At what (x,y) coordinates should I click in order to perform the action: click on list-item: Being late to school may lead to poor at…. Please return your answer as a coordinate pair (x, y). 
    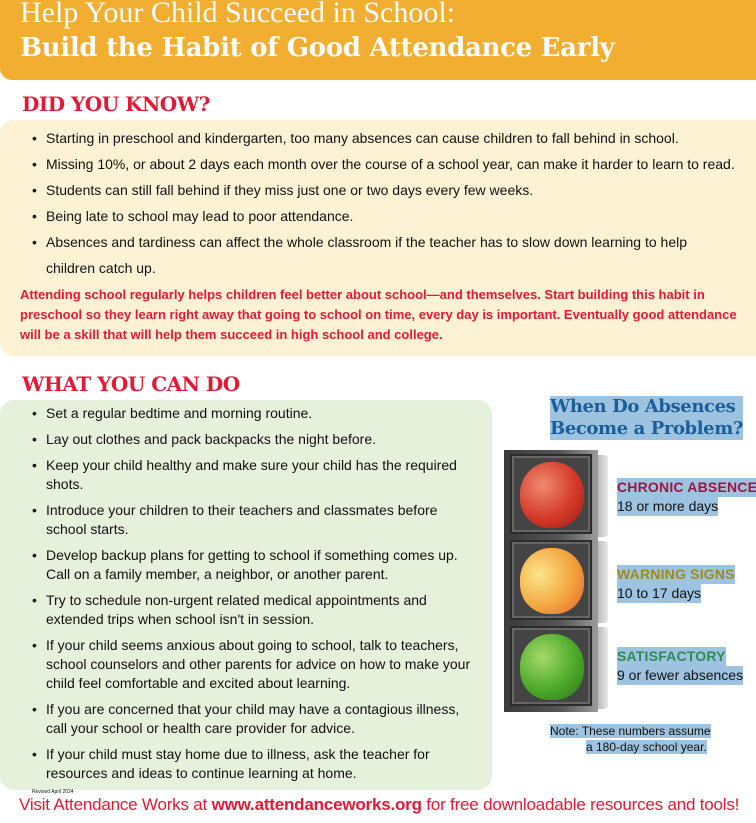
    Looking at the image, I should click on (394, 216).